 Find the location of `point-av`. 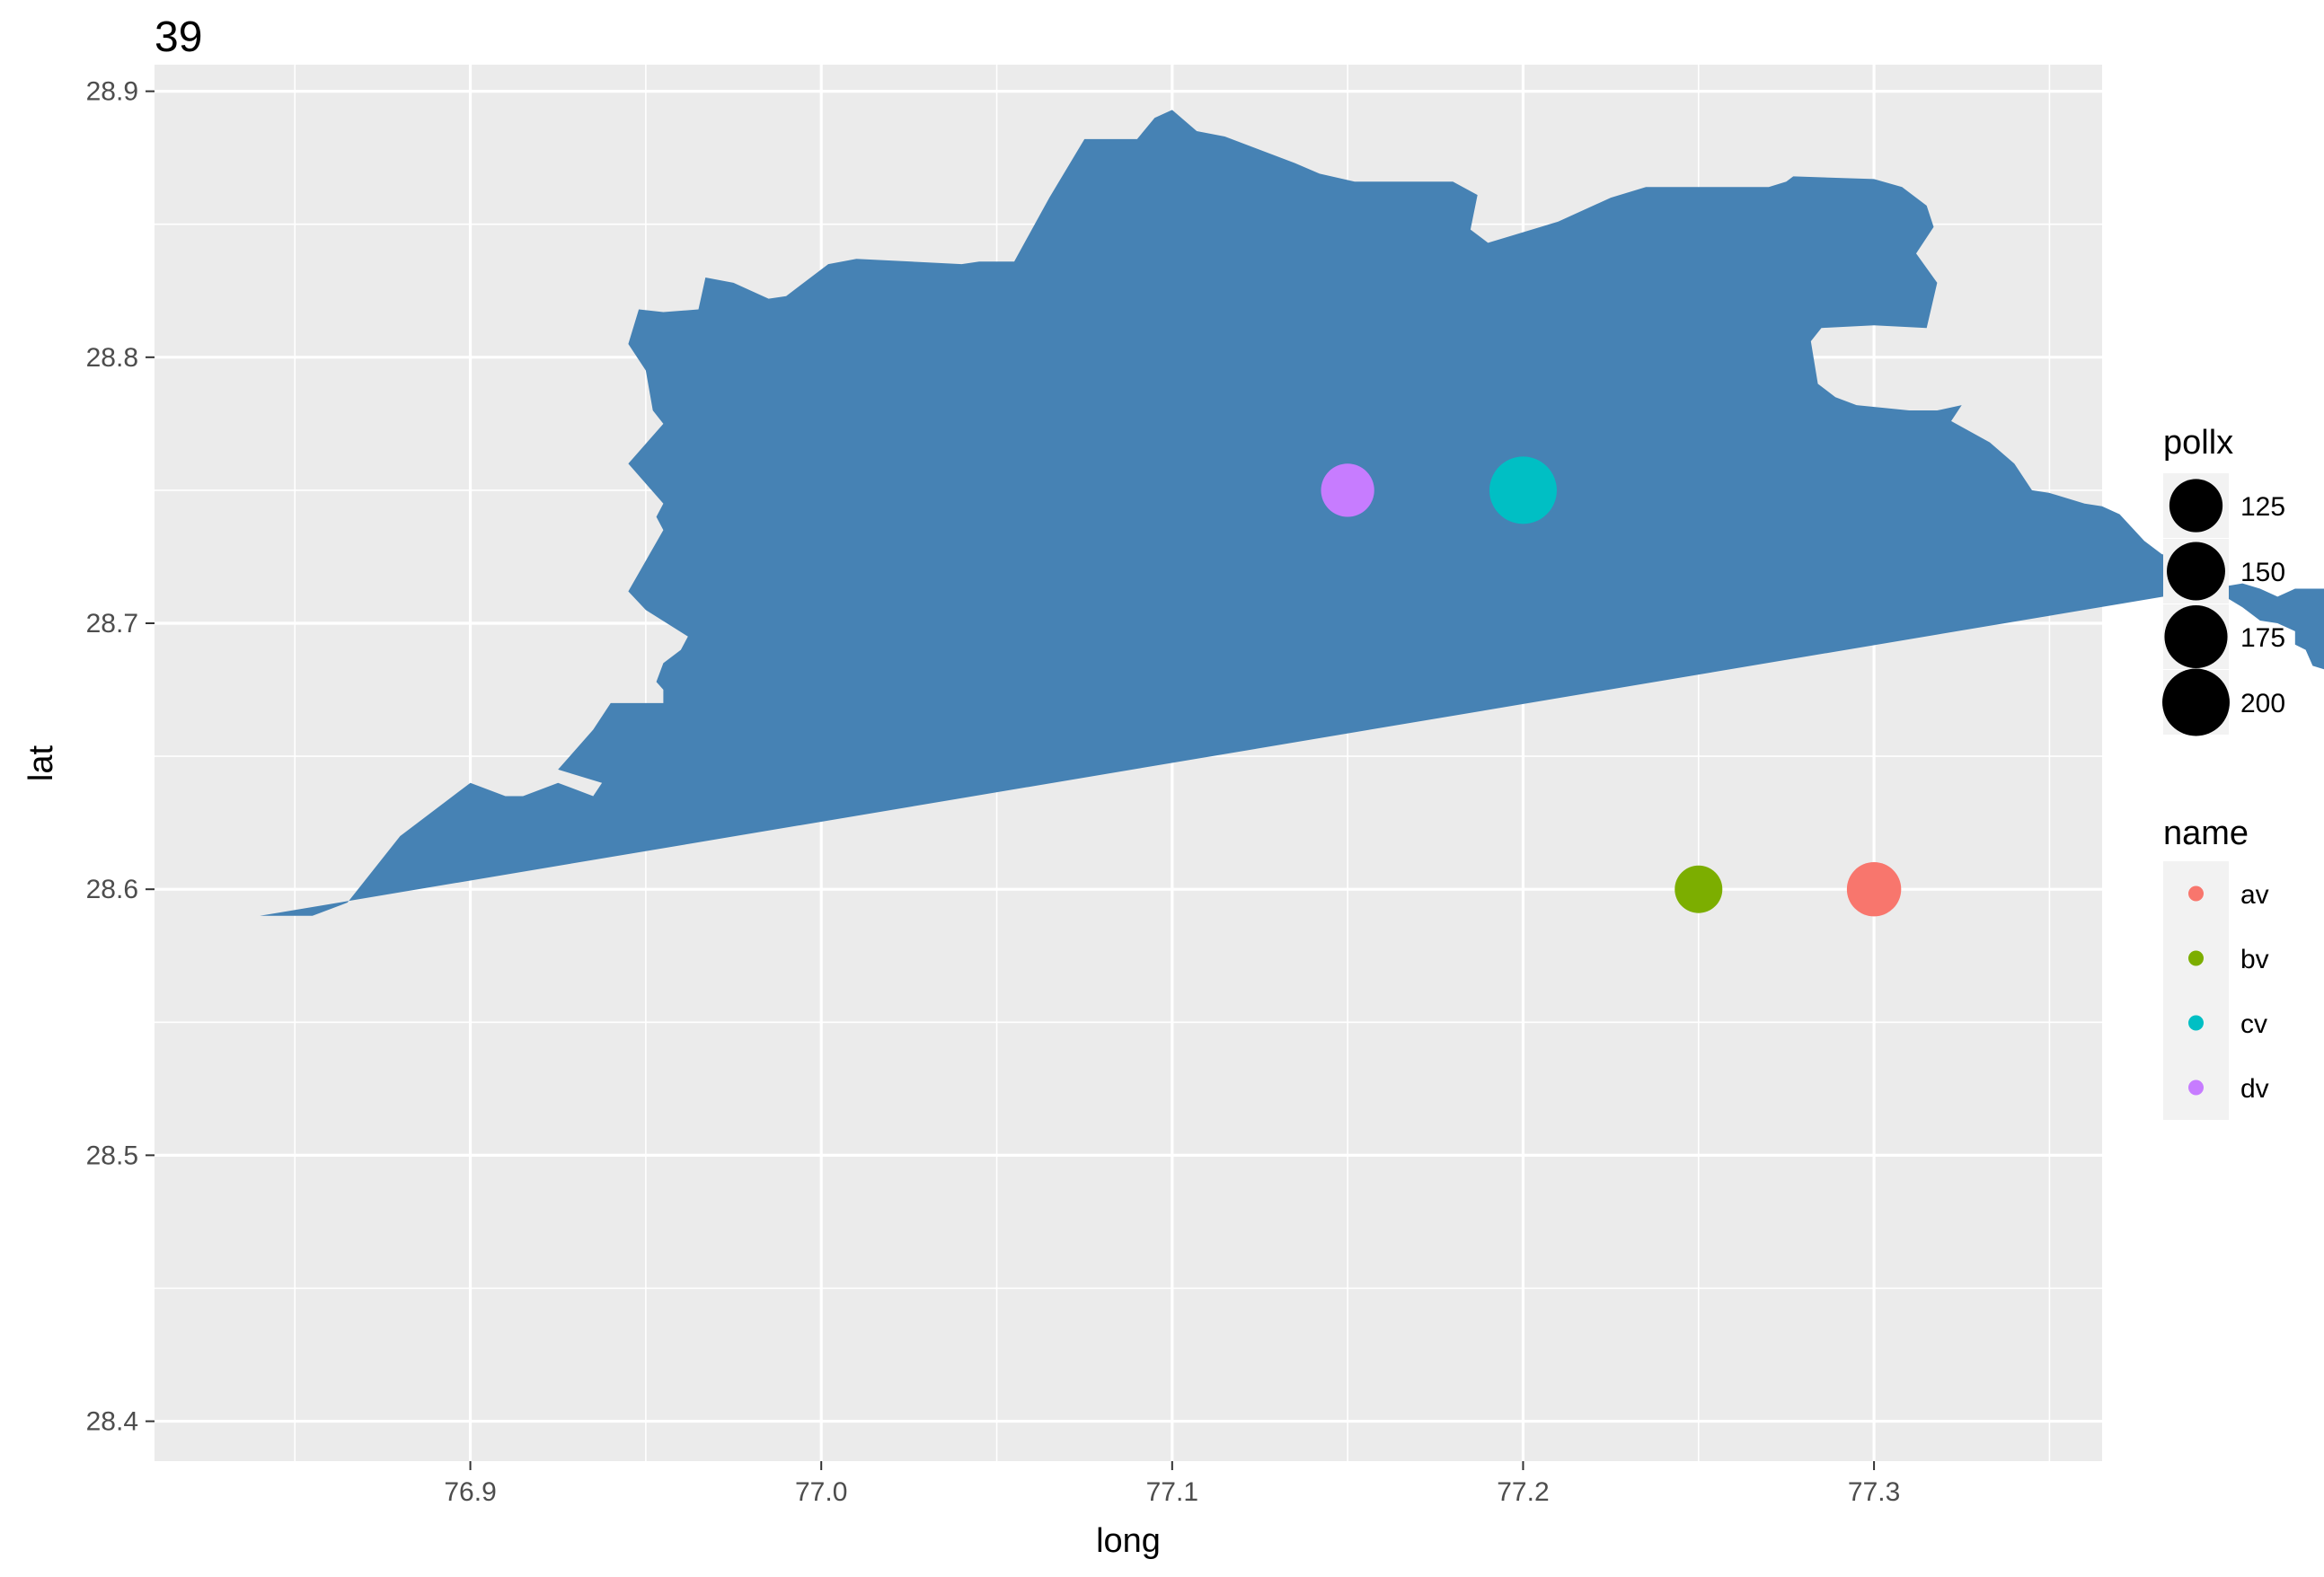

point-av is located at coordinates (1874, 889).